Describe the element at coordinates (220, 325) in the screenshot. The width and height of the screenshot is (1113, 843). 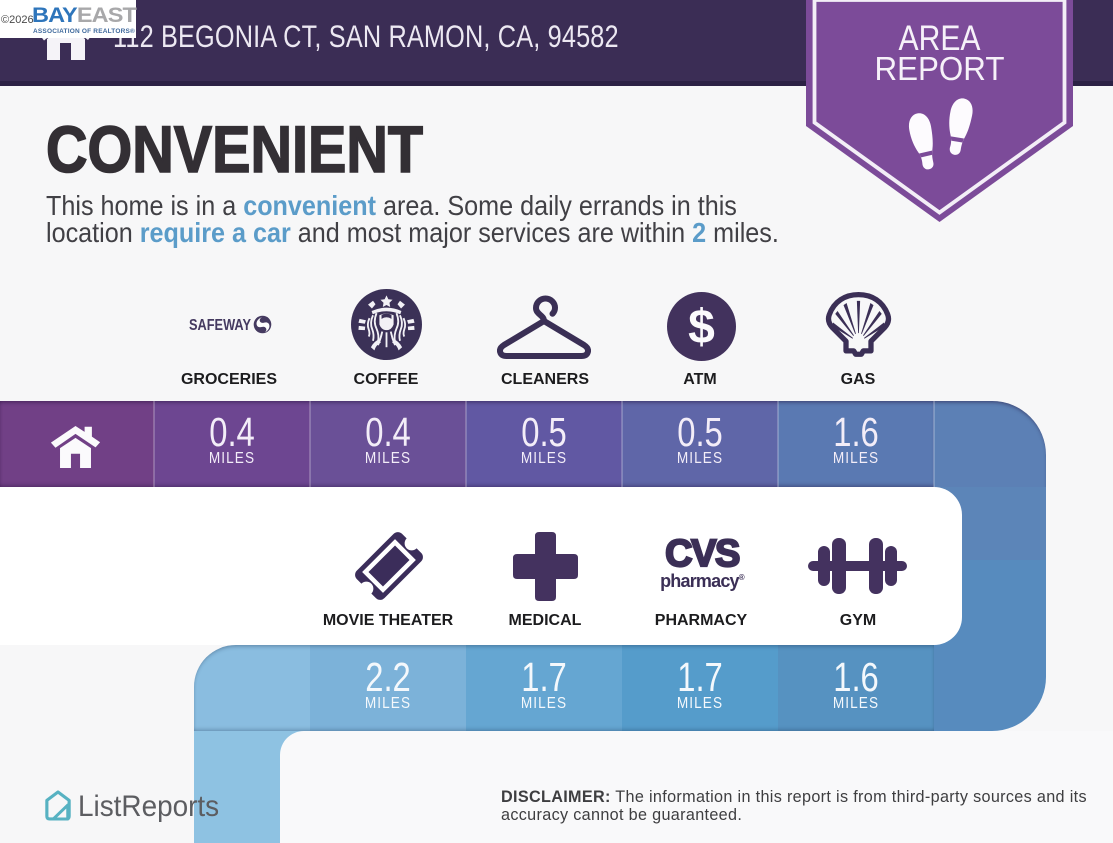
I see `svg-text: SAFEWAY` at that location.